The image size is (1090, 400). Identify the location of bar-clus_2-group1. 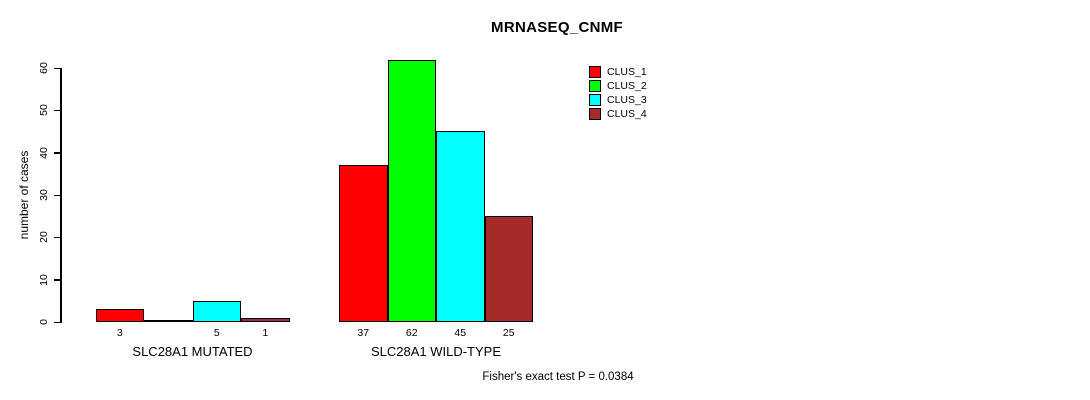
(168, 321).